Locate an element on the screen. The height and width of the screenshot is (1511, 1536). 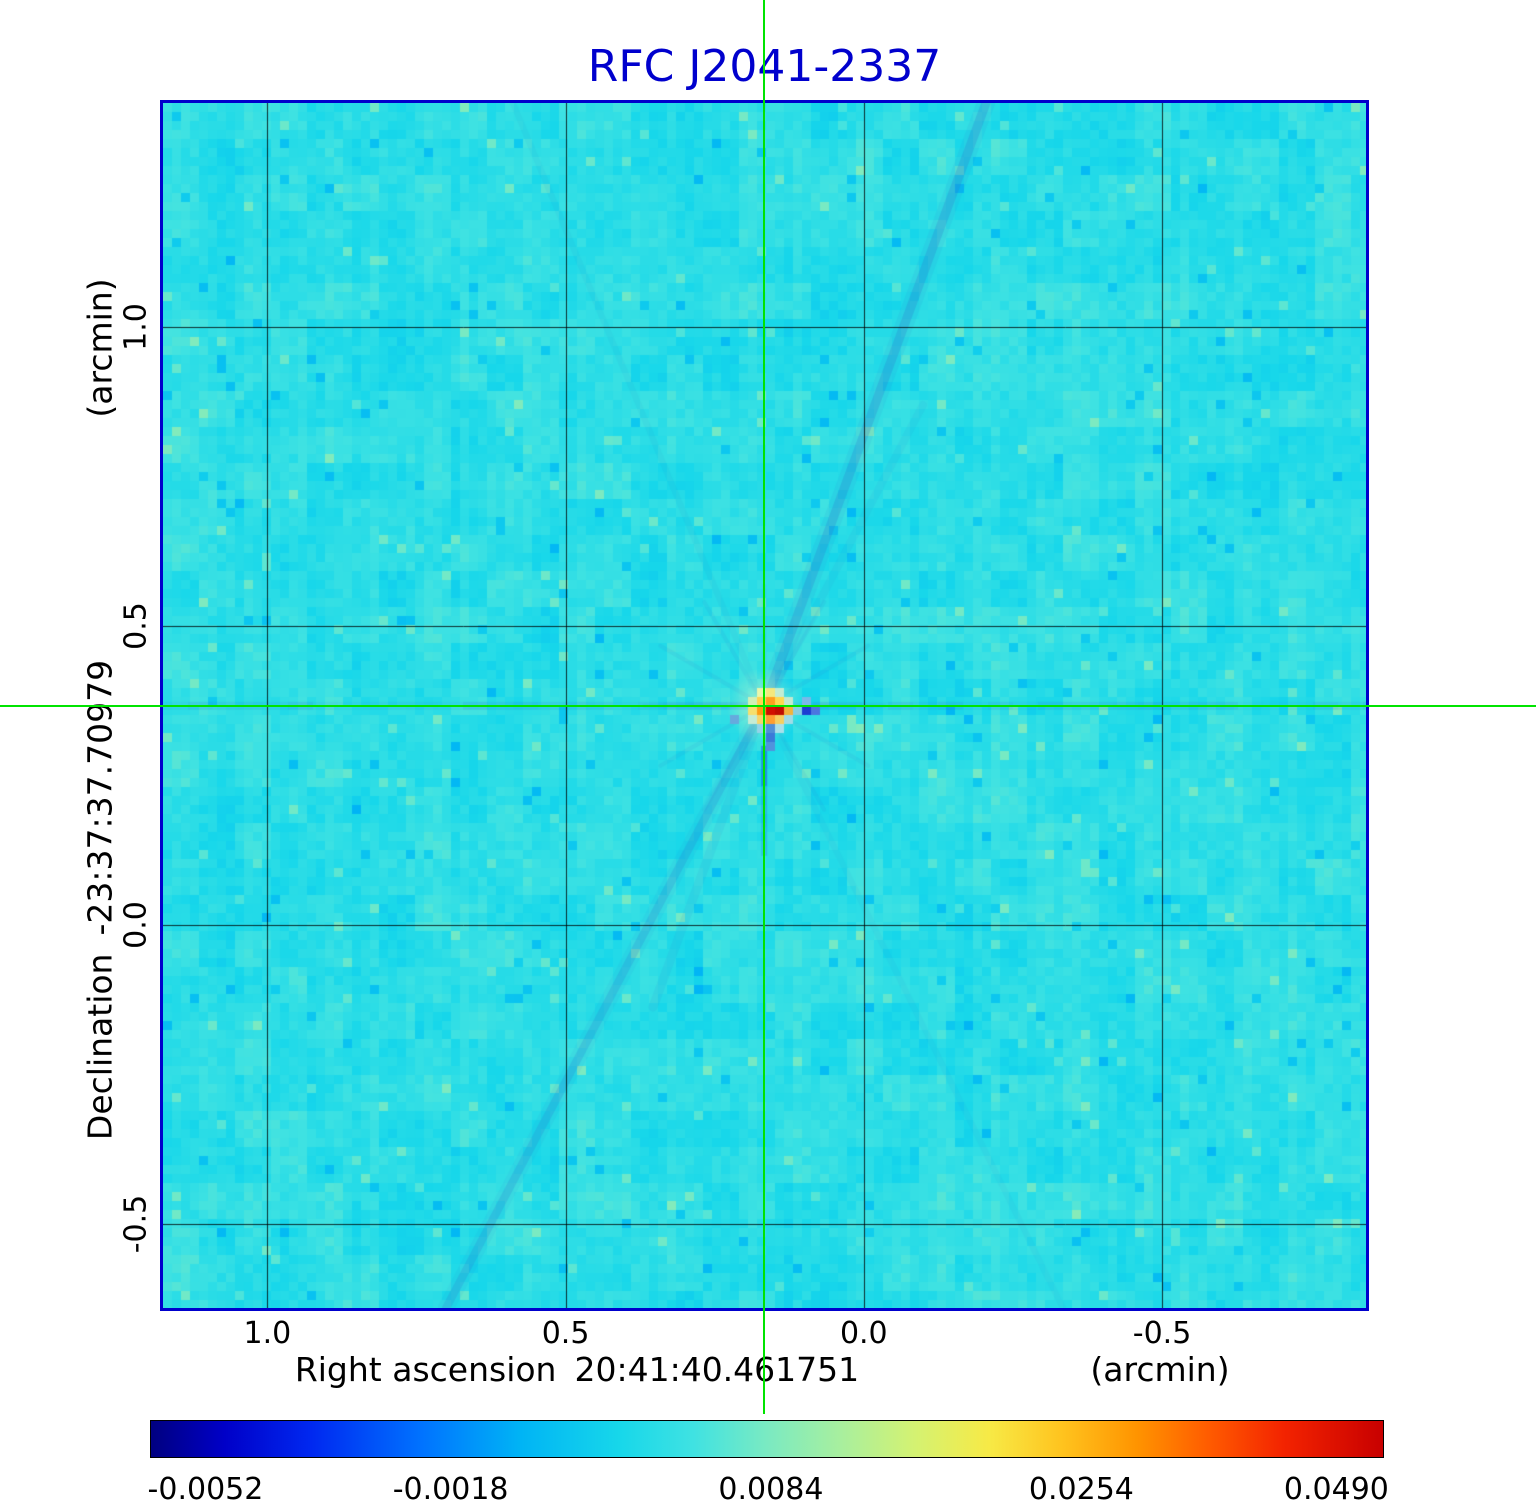
x-tick-label: 1.0 is located at coordinates (267, 1333).